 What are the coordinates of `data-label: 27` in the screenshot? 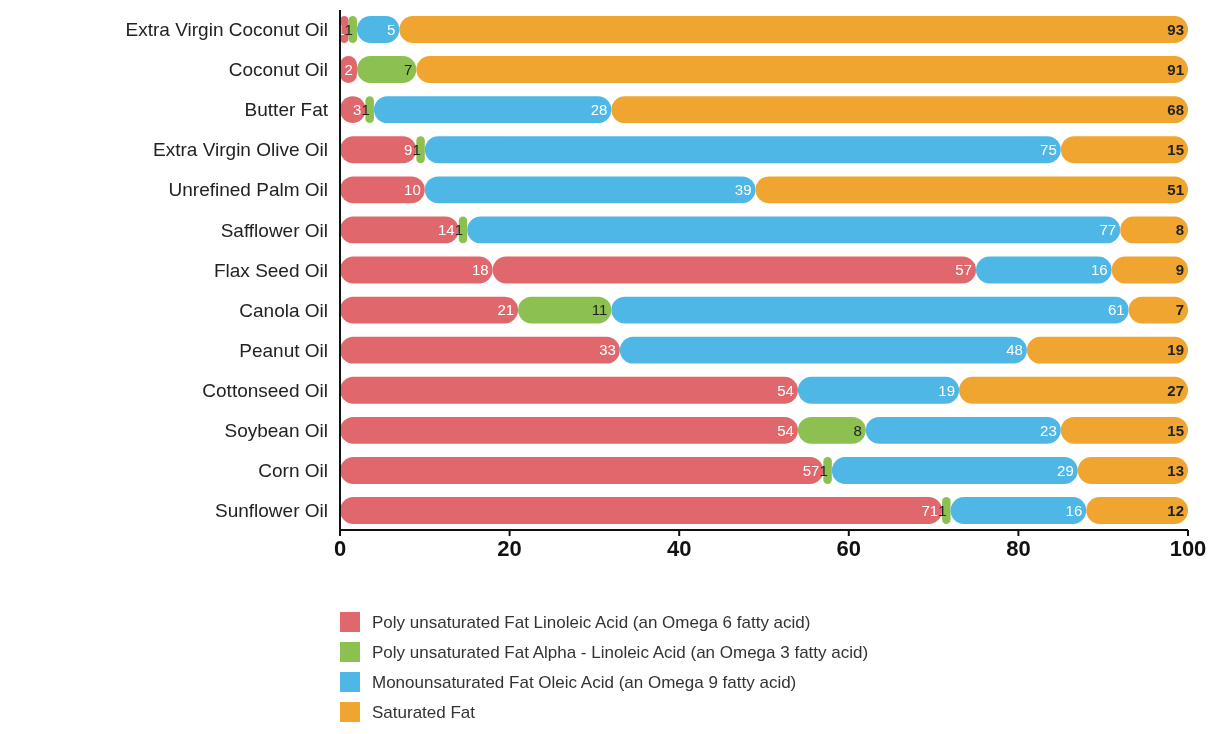 It's located at (1175, 390).